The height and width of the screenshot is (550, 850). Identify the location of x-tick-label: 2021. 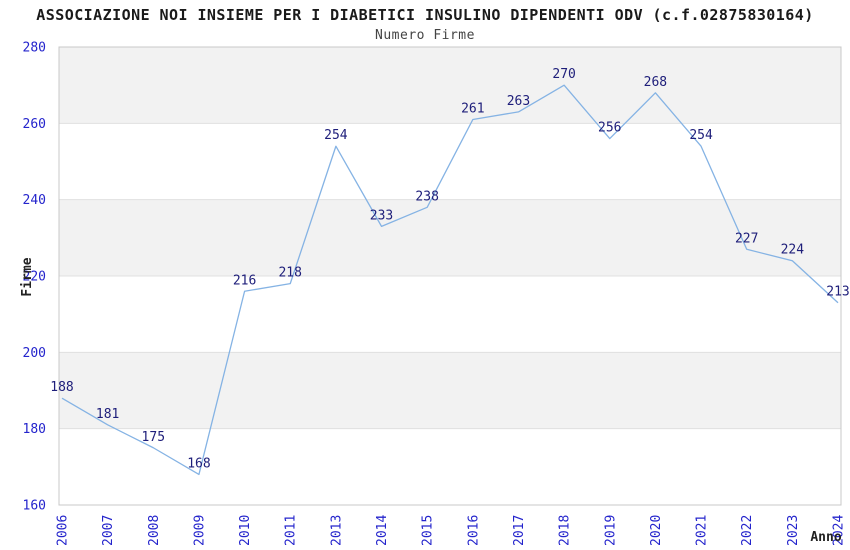
(702, 530).